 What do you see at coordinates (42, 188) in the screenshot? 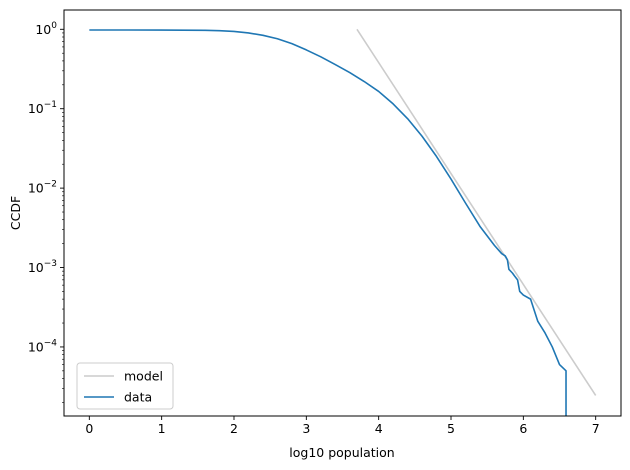
I see `y-tick-label: 10⁻²` at bounding box center [42, 188].